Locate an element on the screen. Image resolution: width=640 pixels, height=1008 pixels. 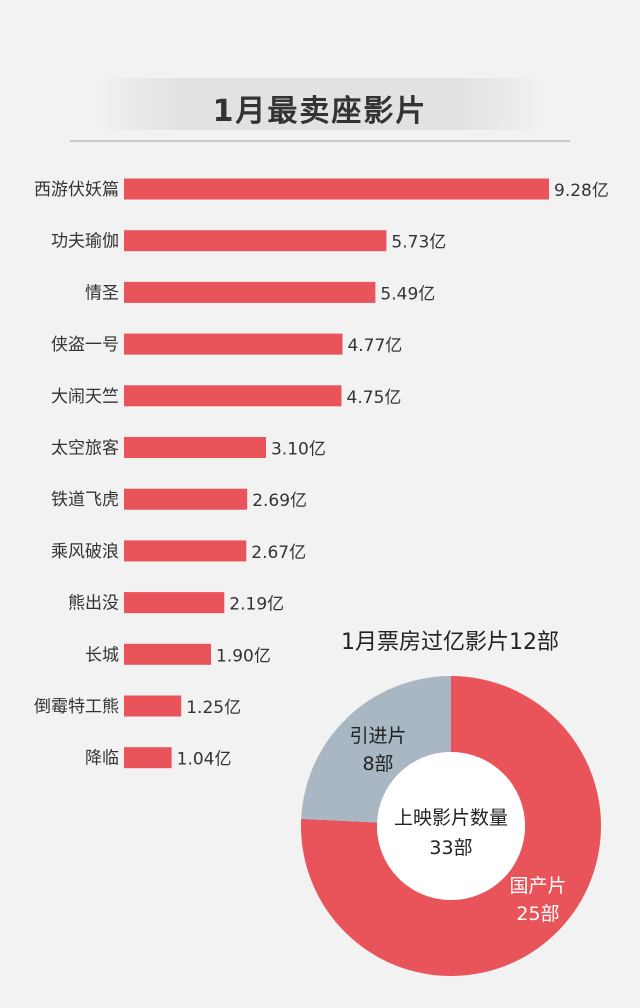
bar-category-label: 大闹天竺 is located at coordinates (85, 397).